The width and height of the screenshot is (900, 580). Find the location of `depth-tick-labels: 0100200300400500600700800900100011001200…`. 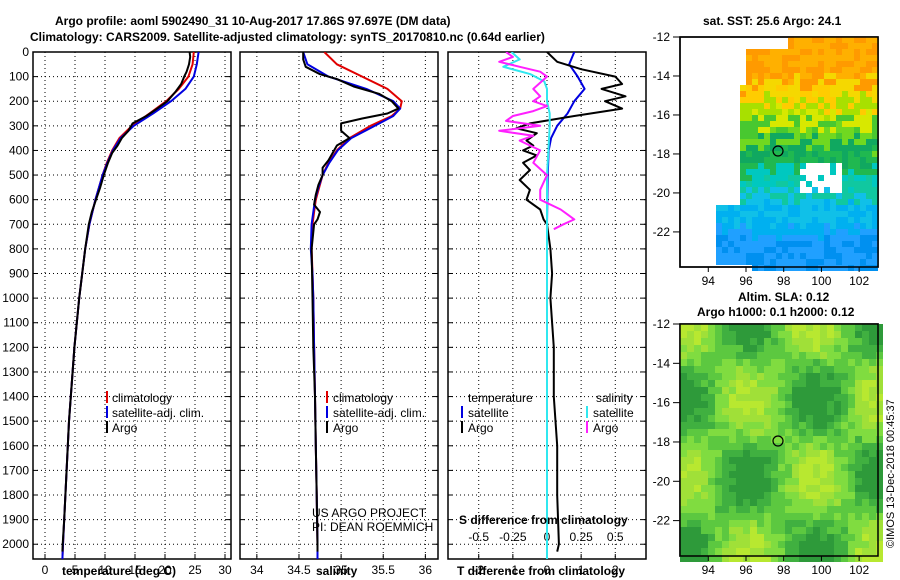

depth-tick-labels: 0100200300400500600700800900100011001200… is located at coordinates (15, 298).